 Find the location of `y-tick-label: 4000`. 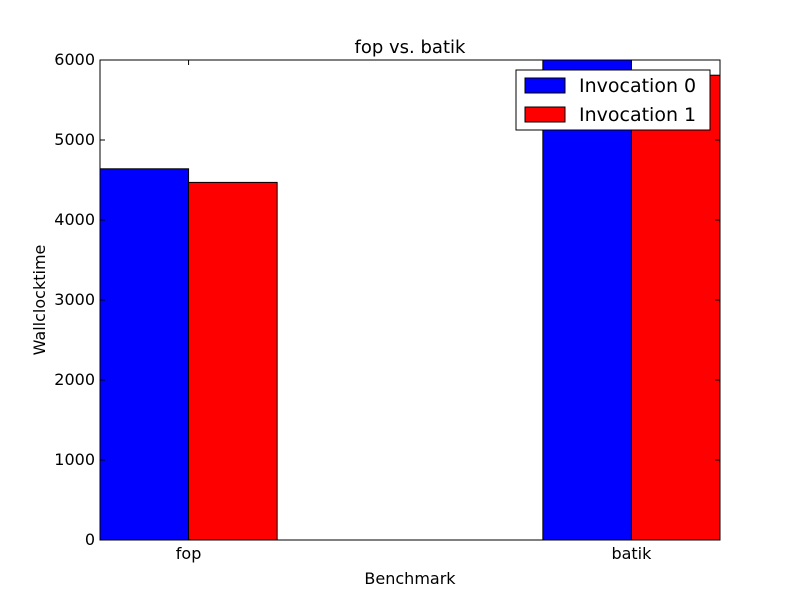

y-tick-label: 4000 is located at coordinates (74, 219).